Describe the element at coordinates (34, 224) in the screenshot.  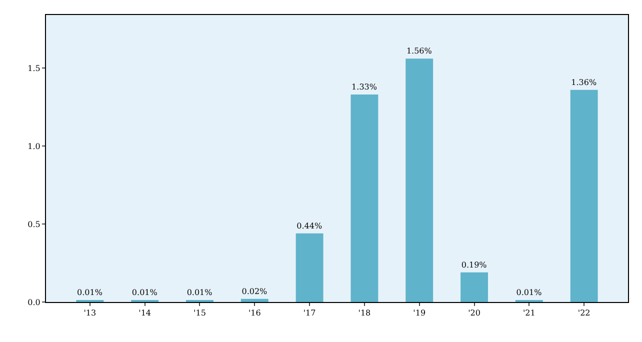
I see `y-tick-label: 0.5` at that location.